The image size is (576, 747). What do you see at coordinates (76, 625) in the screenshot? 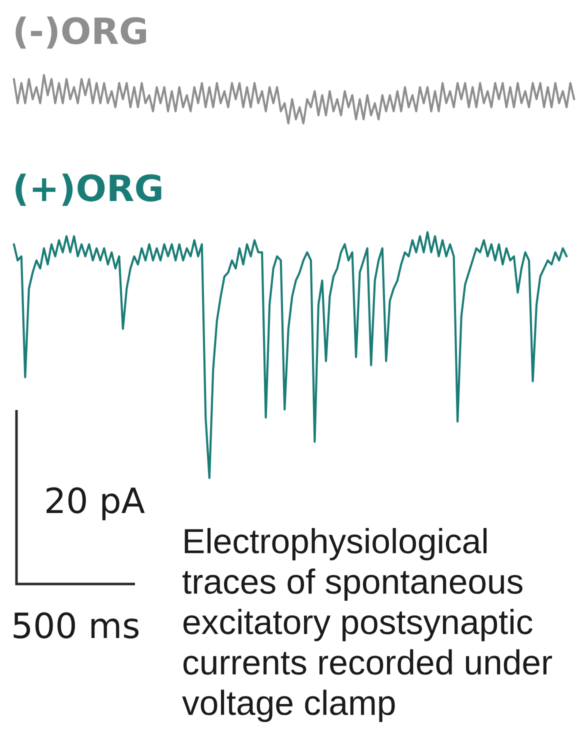
I see `text: 500 ms` at bounding box center [76, 625].